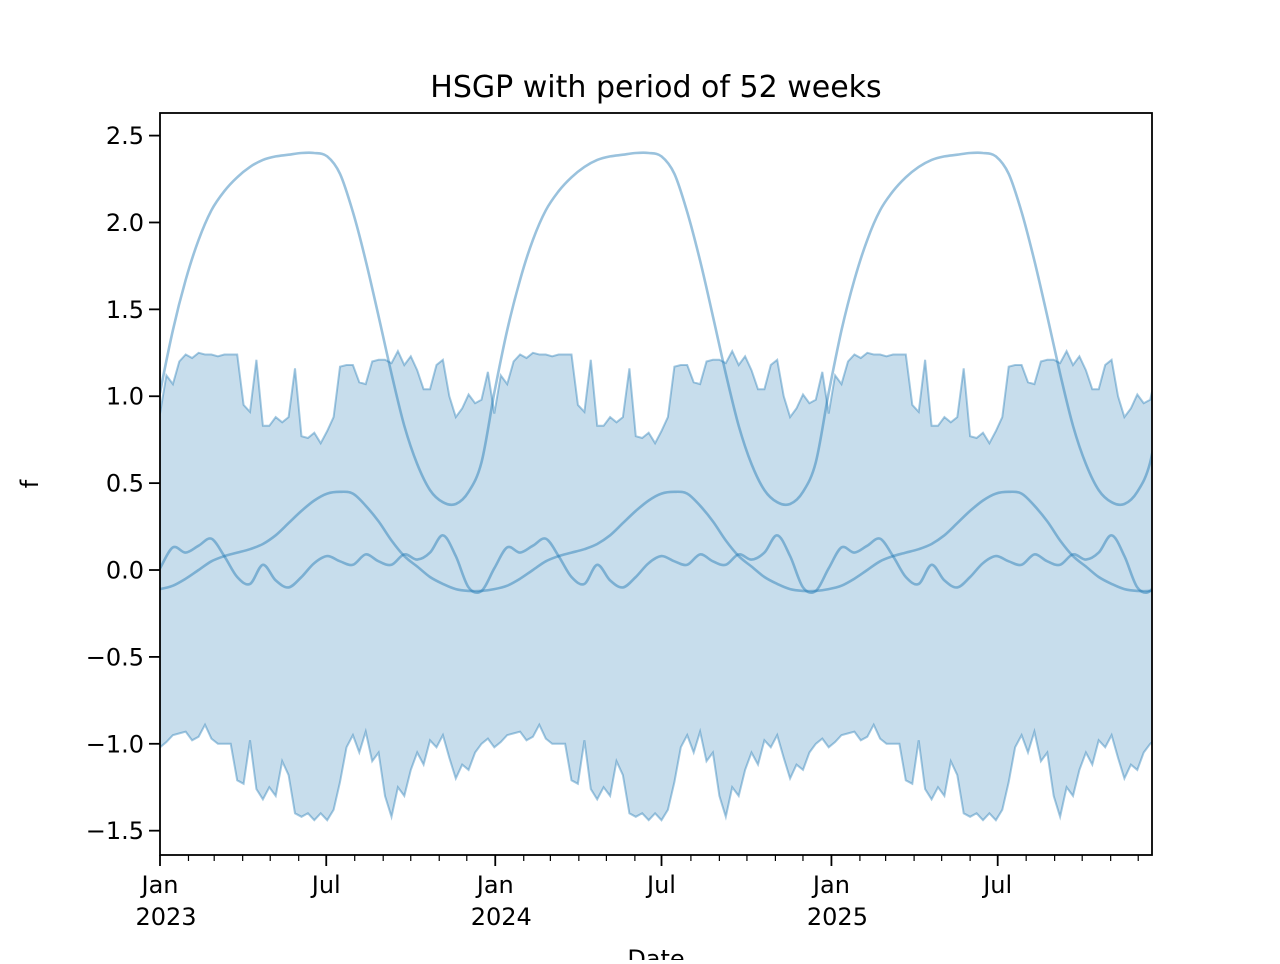  Describe the element at coordinates (125, 484) in the screenshot. I see `y-tick-label: 0.5` at that location.